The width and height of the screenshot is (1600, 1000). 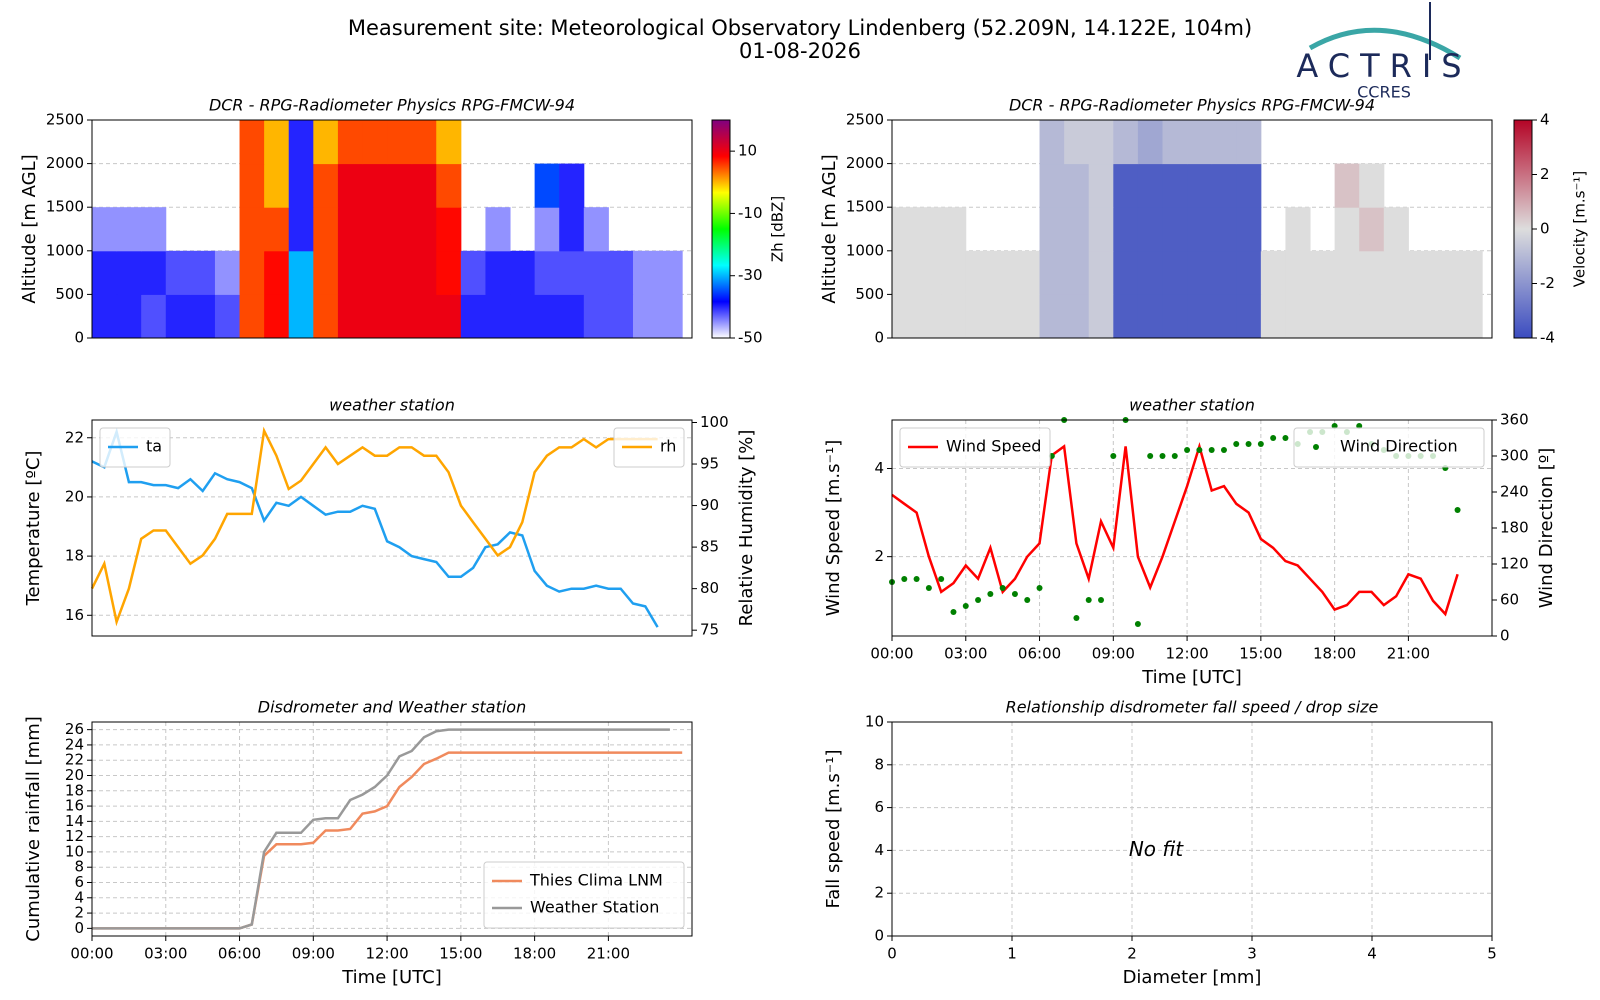 What do you see at coordinates (1514, 564) in the screenshot?
I see `y2-tick-label: 120` at bounding box center [1514, 564].